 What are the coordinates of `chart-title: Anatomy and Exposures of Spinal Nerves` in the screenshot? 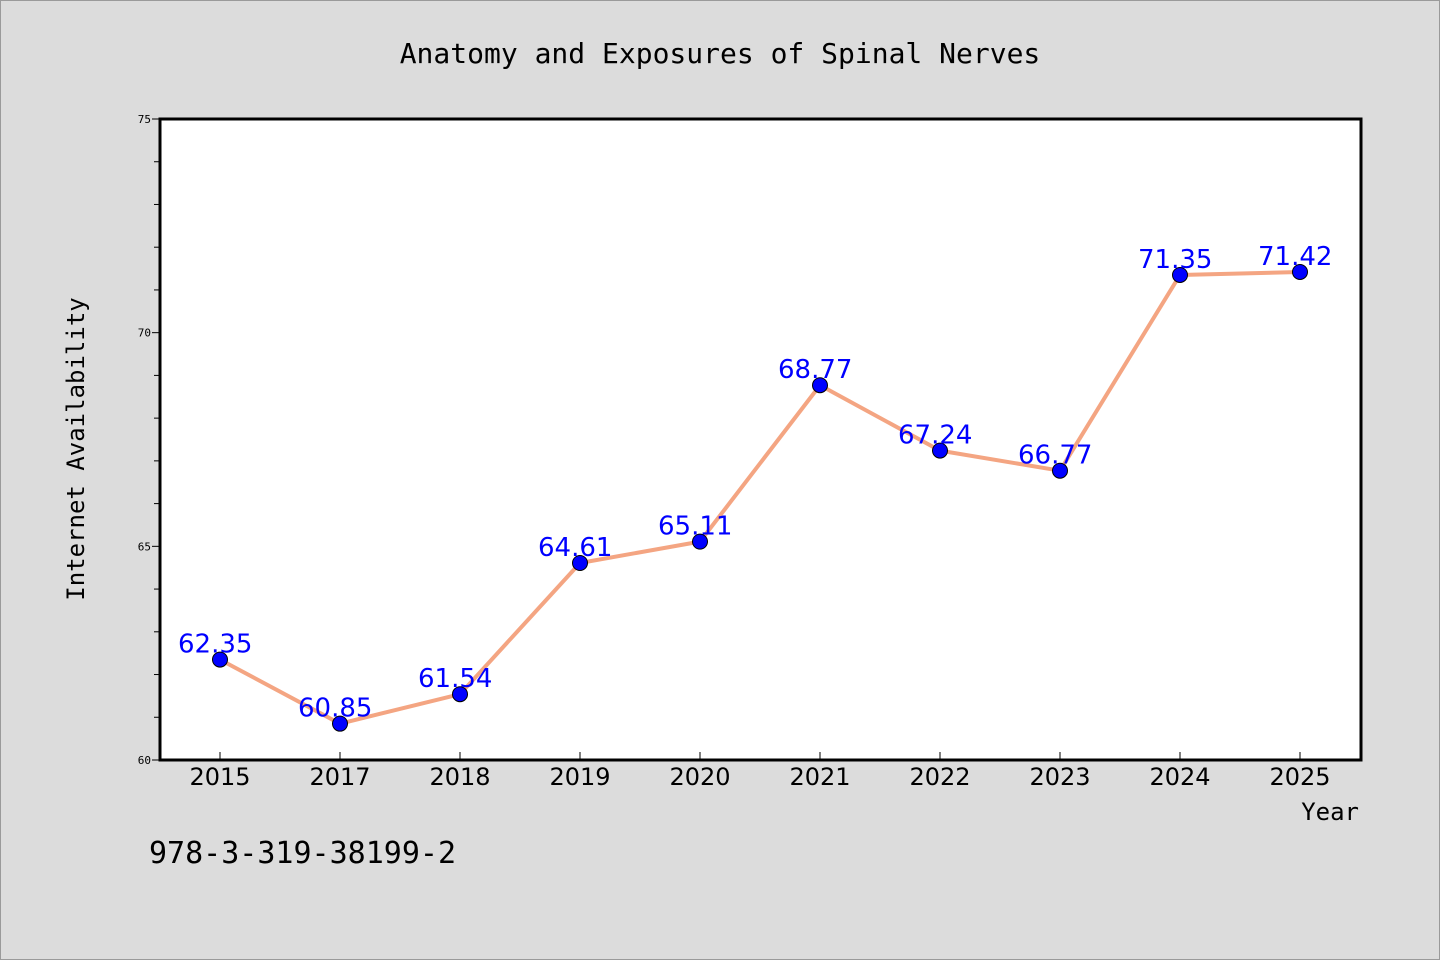 It's located at (720, 53).